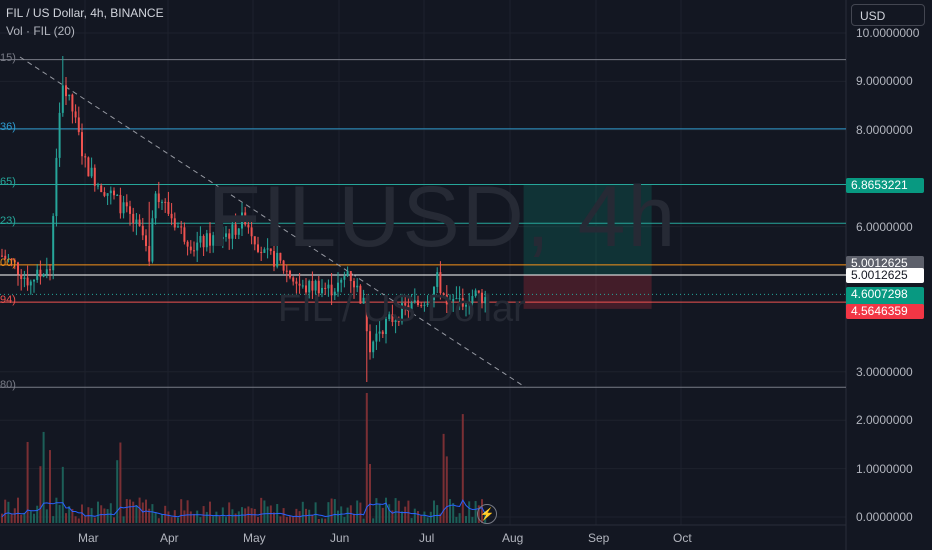 The height and width of the screenshot is (550, 932). I want to click on fib-level-label: 15), so click(8, 57).